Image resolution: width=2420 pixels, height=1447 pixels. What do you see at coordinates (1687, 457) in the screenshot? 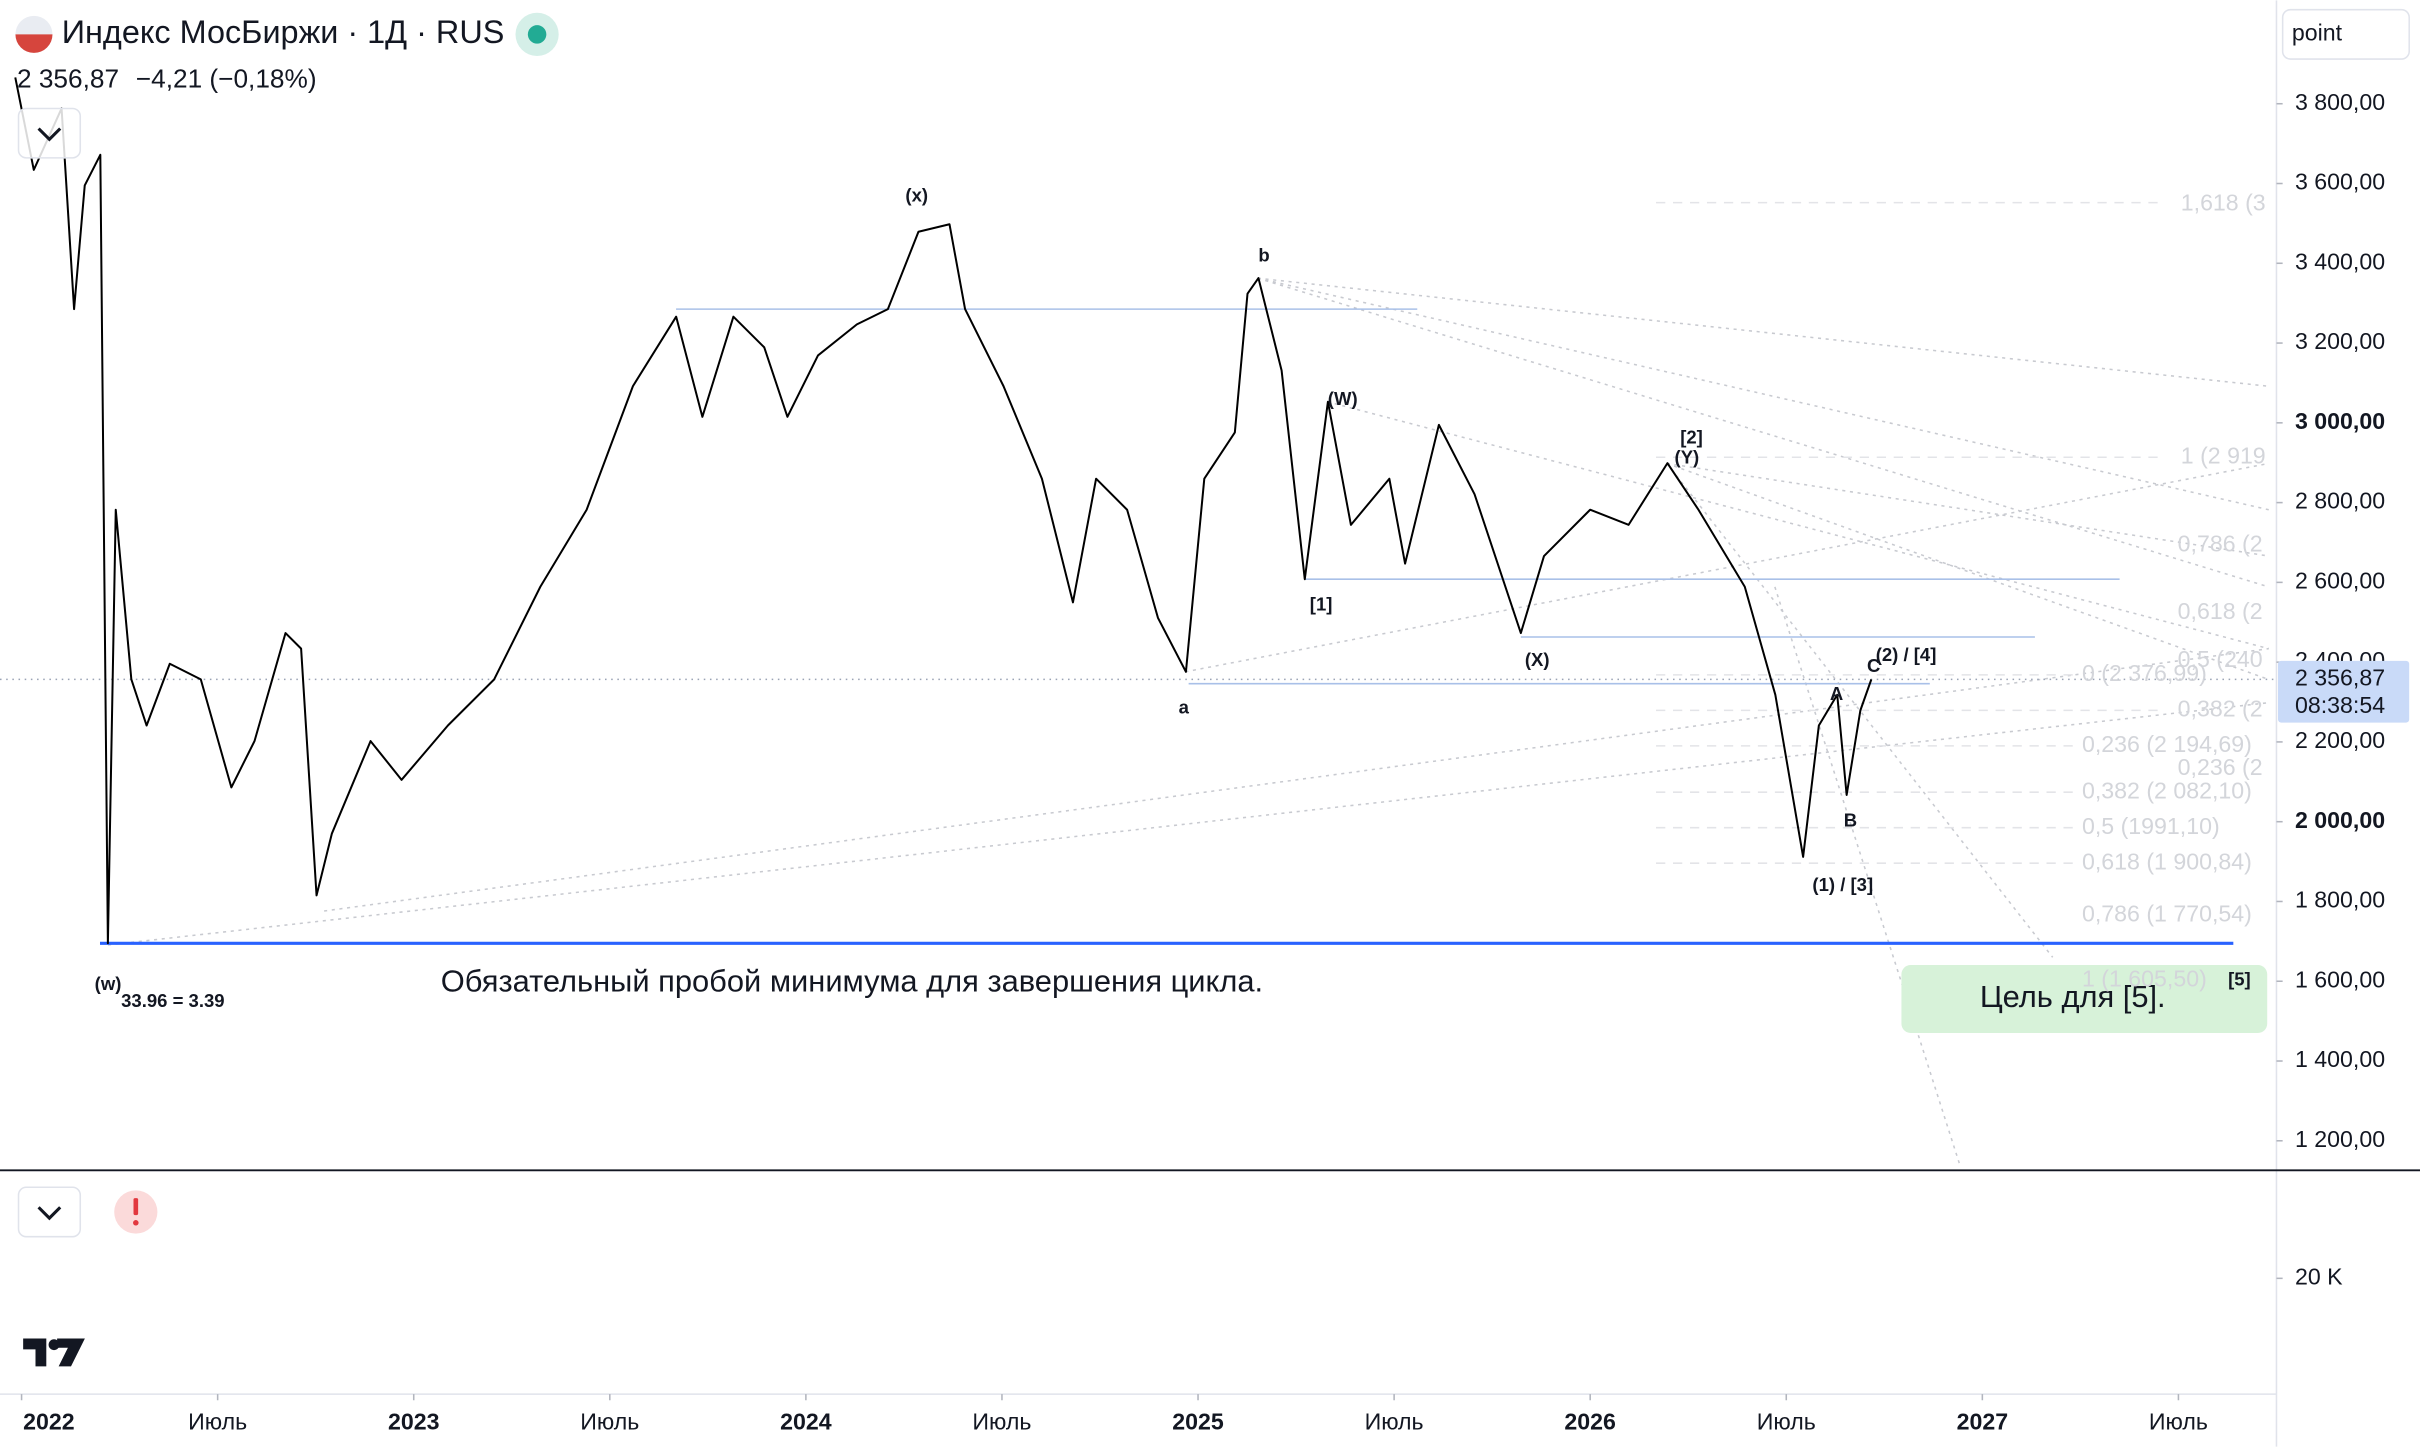
I see `wave-label: (Y)` at bounding box center [1687, 457].